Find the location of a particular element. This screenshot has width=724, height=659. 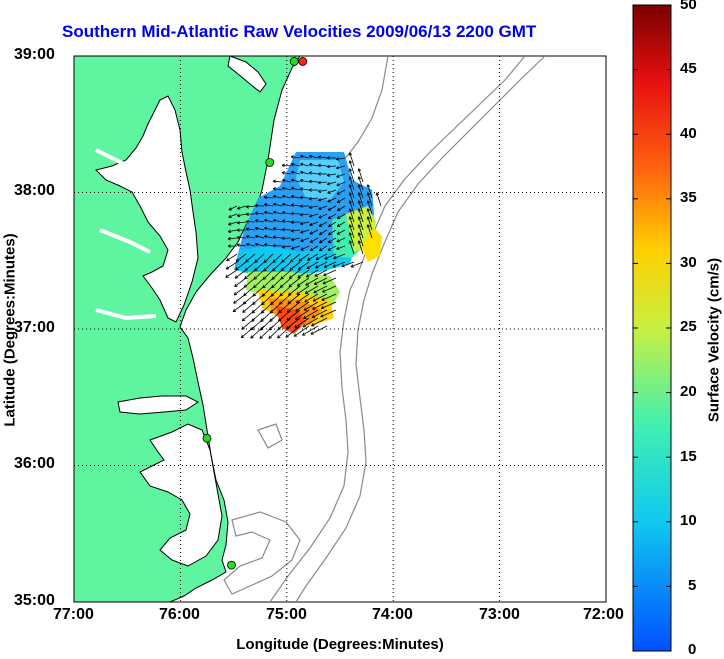

stations is located at coordinates (255, 313).